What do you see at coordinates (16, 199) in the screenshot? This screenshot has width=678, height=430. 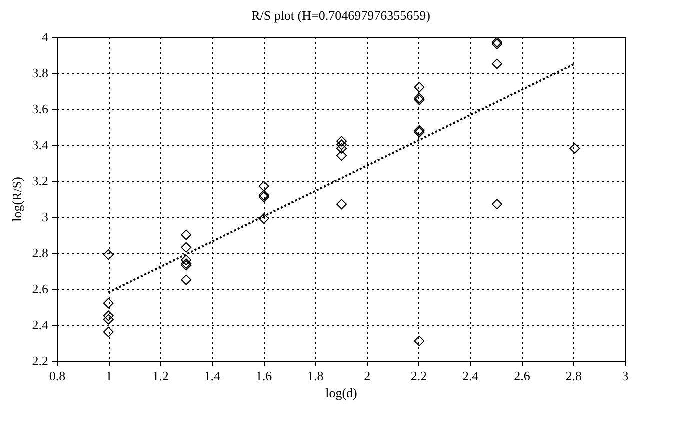 I see `y-axis-title: log(R/S)` at bounding box center [16, 199].